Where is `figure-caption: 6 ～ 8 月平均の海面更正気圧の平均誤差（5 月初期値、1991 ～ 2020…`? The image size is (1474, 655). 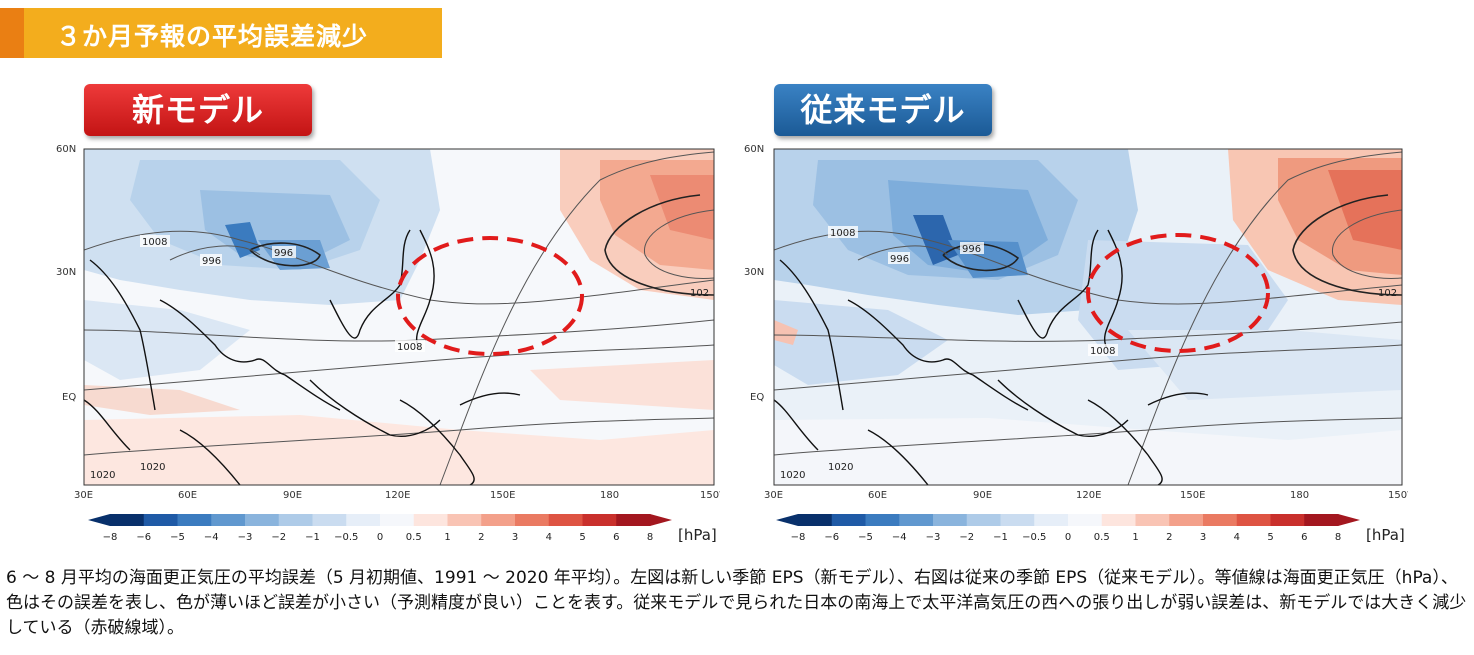
figure-caption: 6 ～ 8 月平均の海面更正気圧の平均誤差（5 月初期値、1991 ～ 2020… is located at coordinates (736, 603).